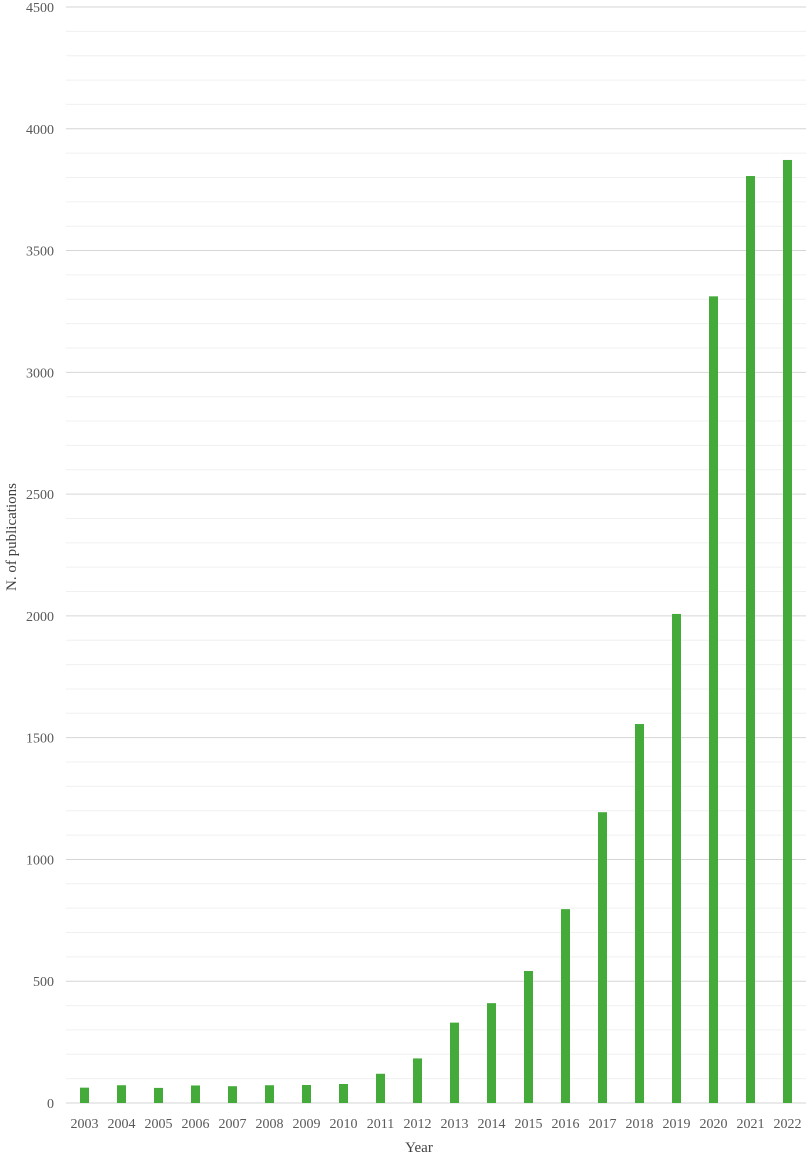 The width and height of the screenshot is (809, 1155). I want to click on bar-2004, so click(121, 1094).